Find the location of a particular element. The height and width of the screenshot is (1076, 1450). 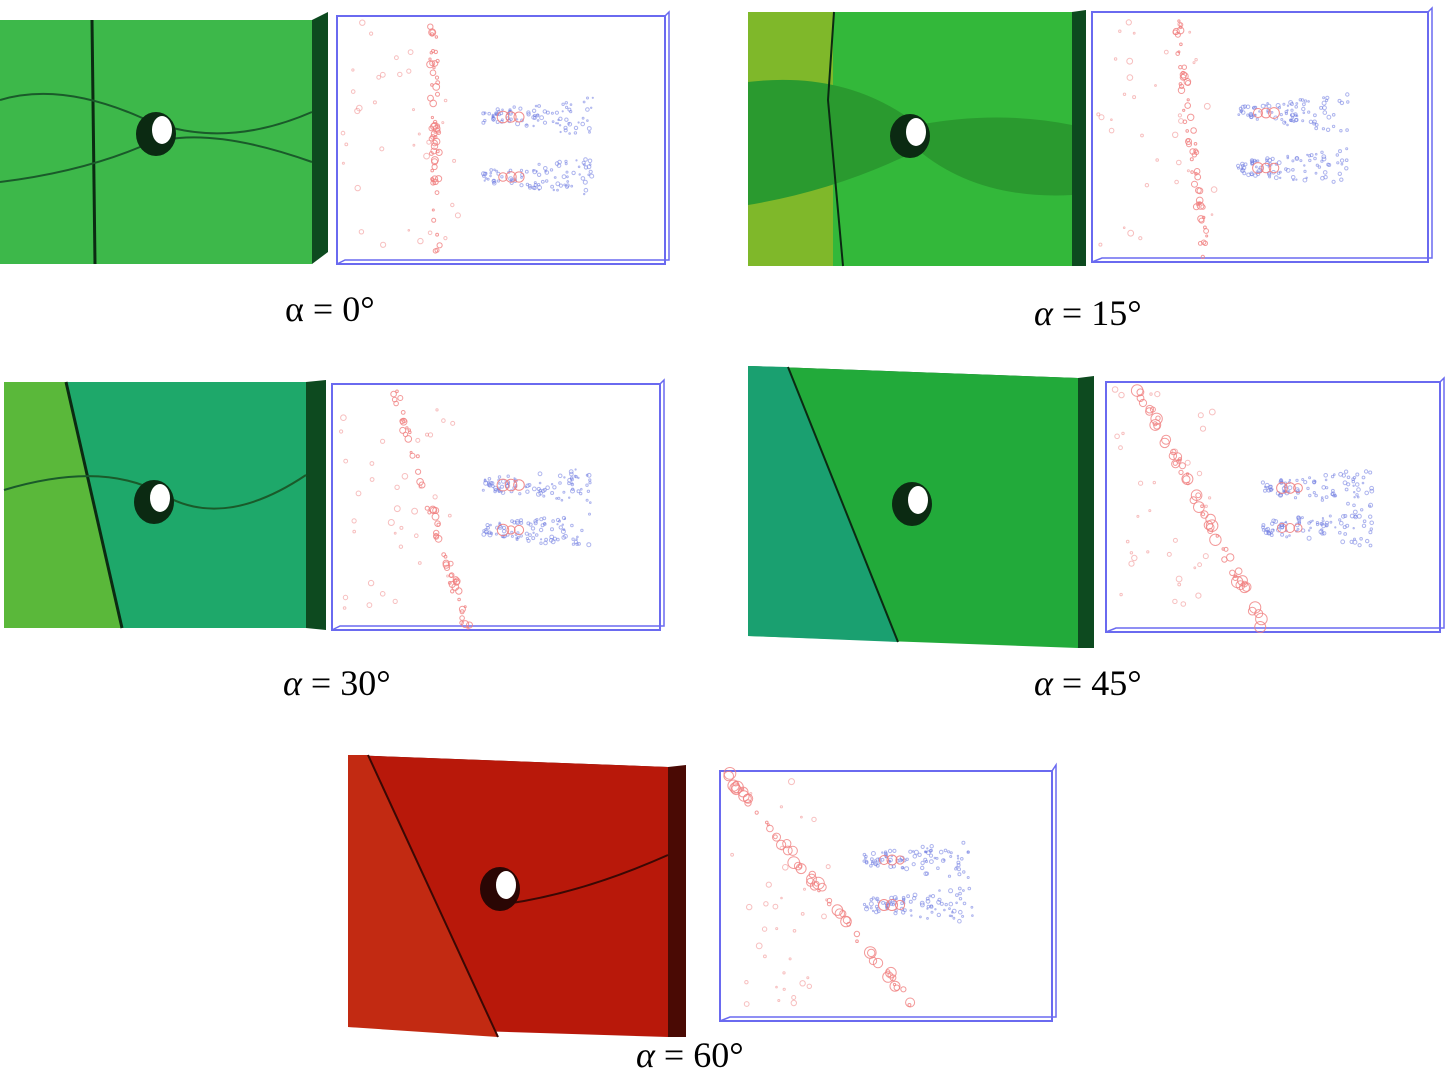

caption-alpha-15: α = 15° is located at coordinates (1088, 313).